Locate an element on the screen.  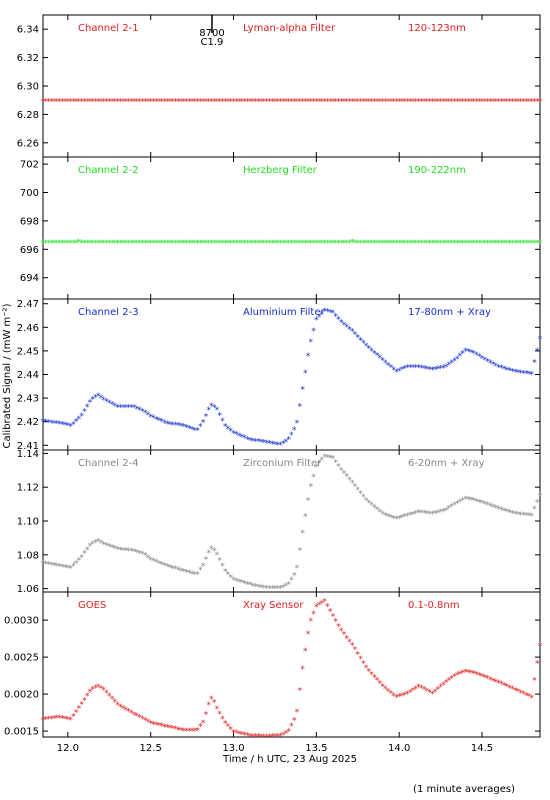
y-tick-label: 6.30 is located at coordinates (28, 87).